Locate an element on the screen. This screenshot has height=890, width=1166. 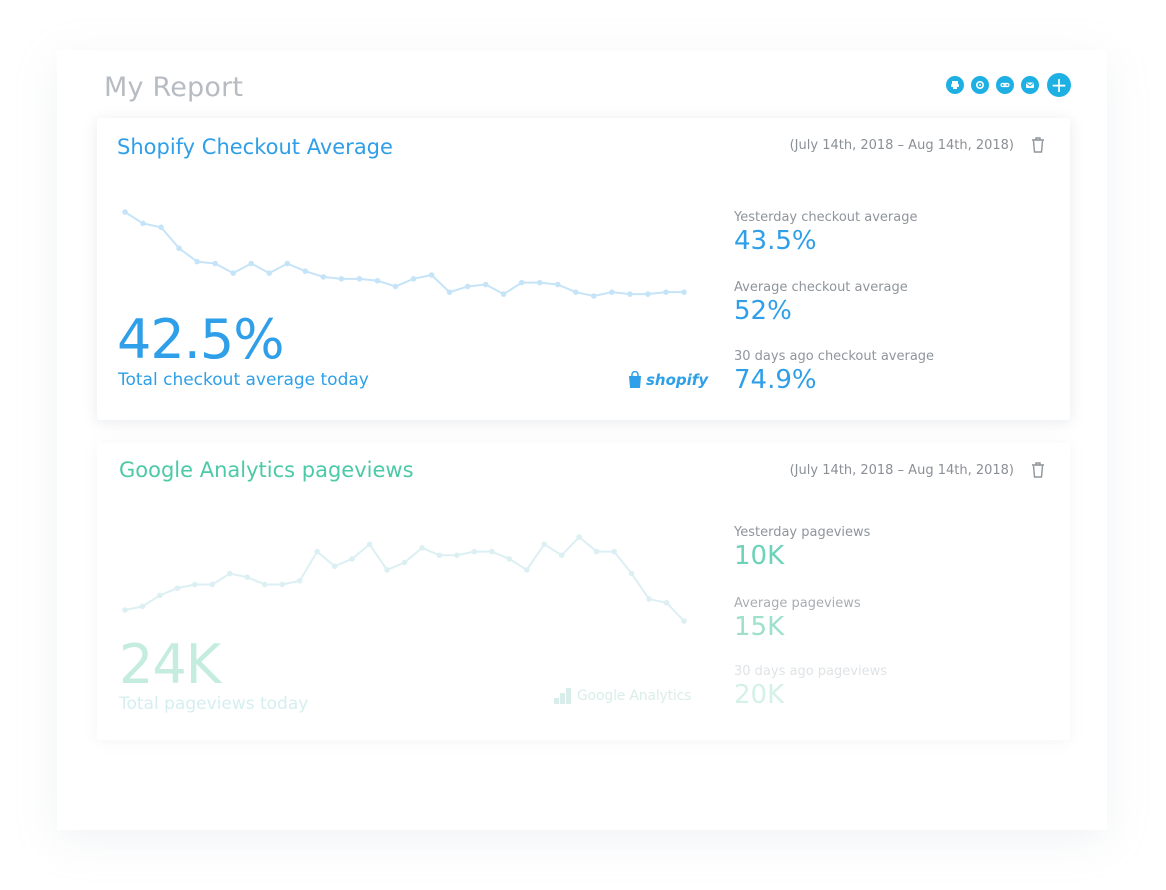
print-button is located at coordinates (955, 85).